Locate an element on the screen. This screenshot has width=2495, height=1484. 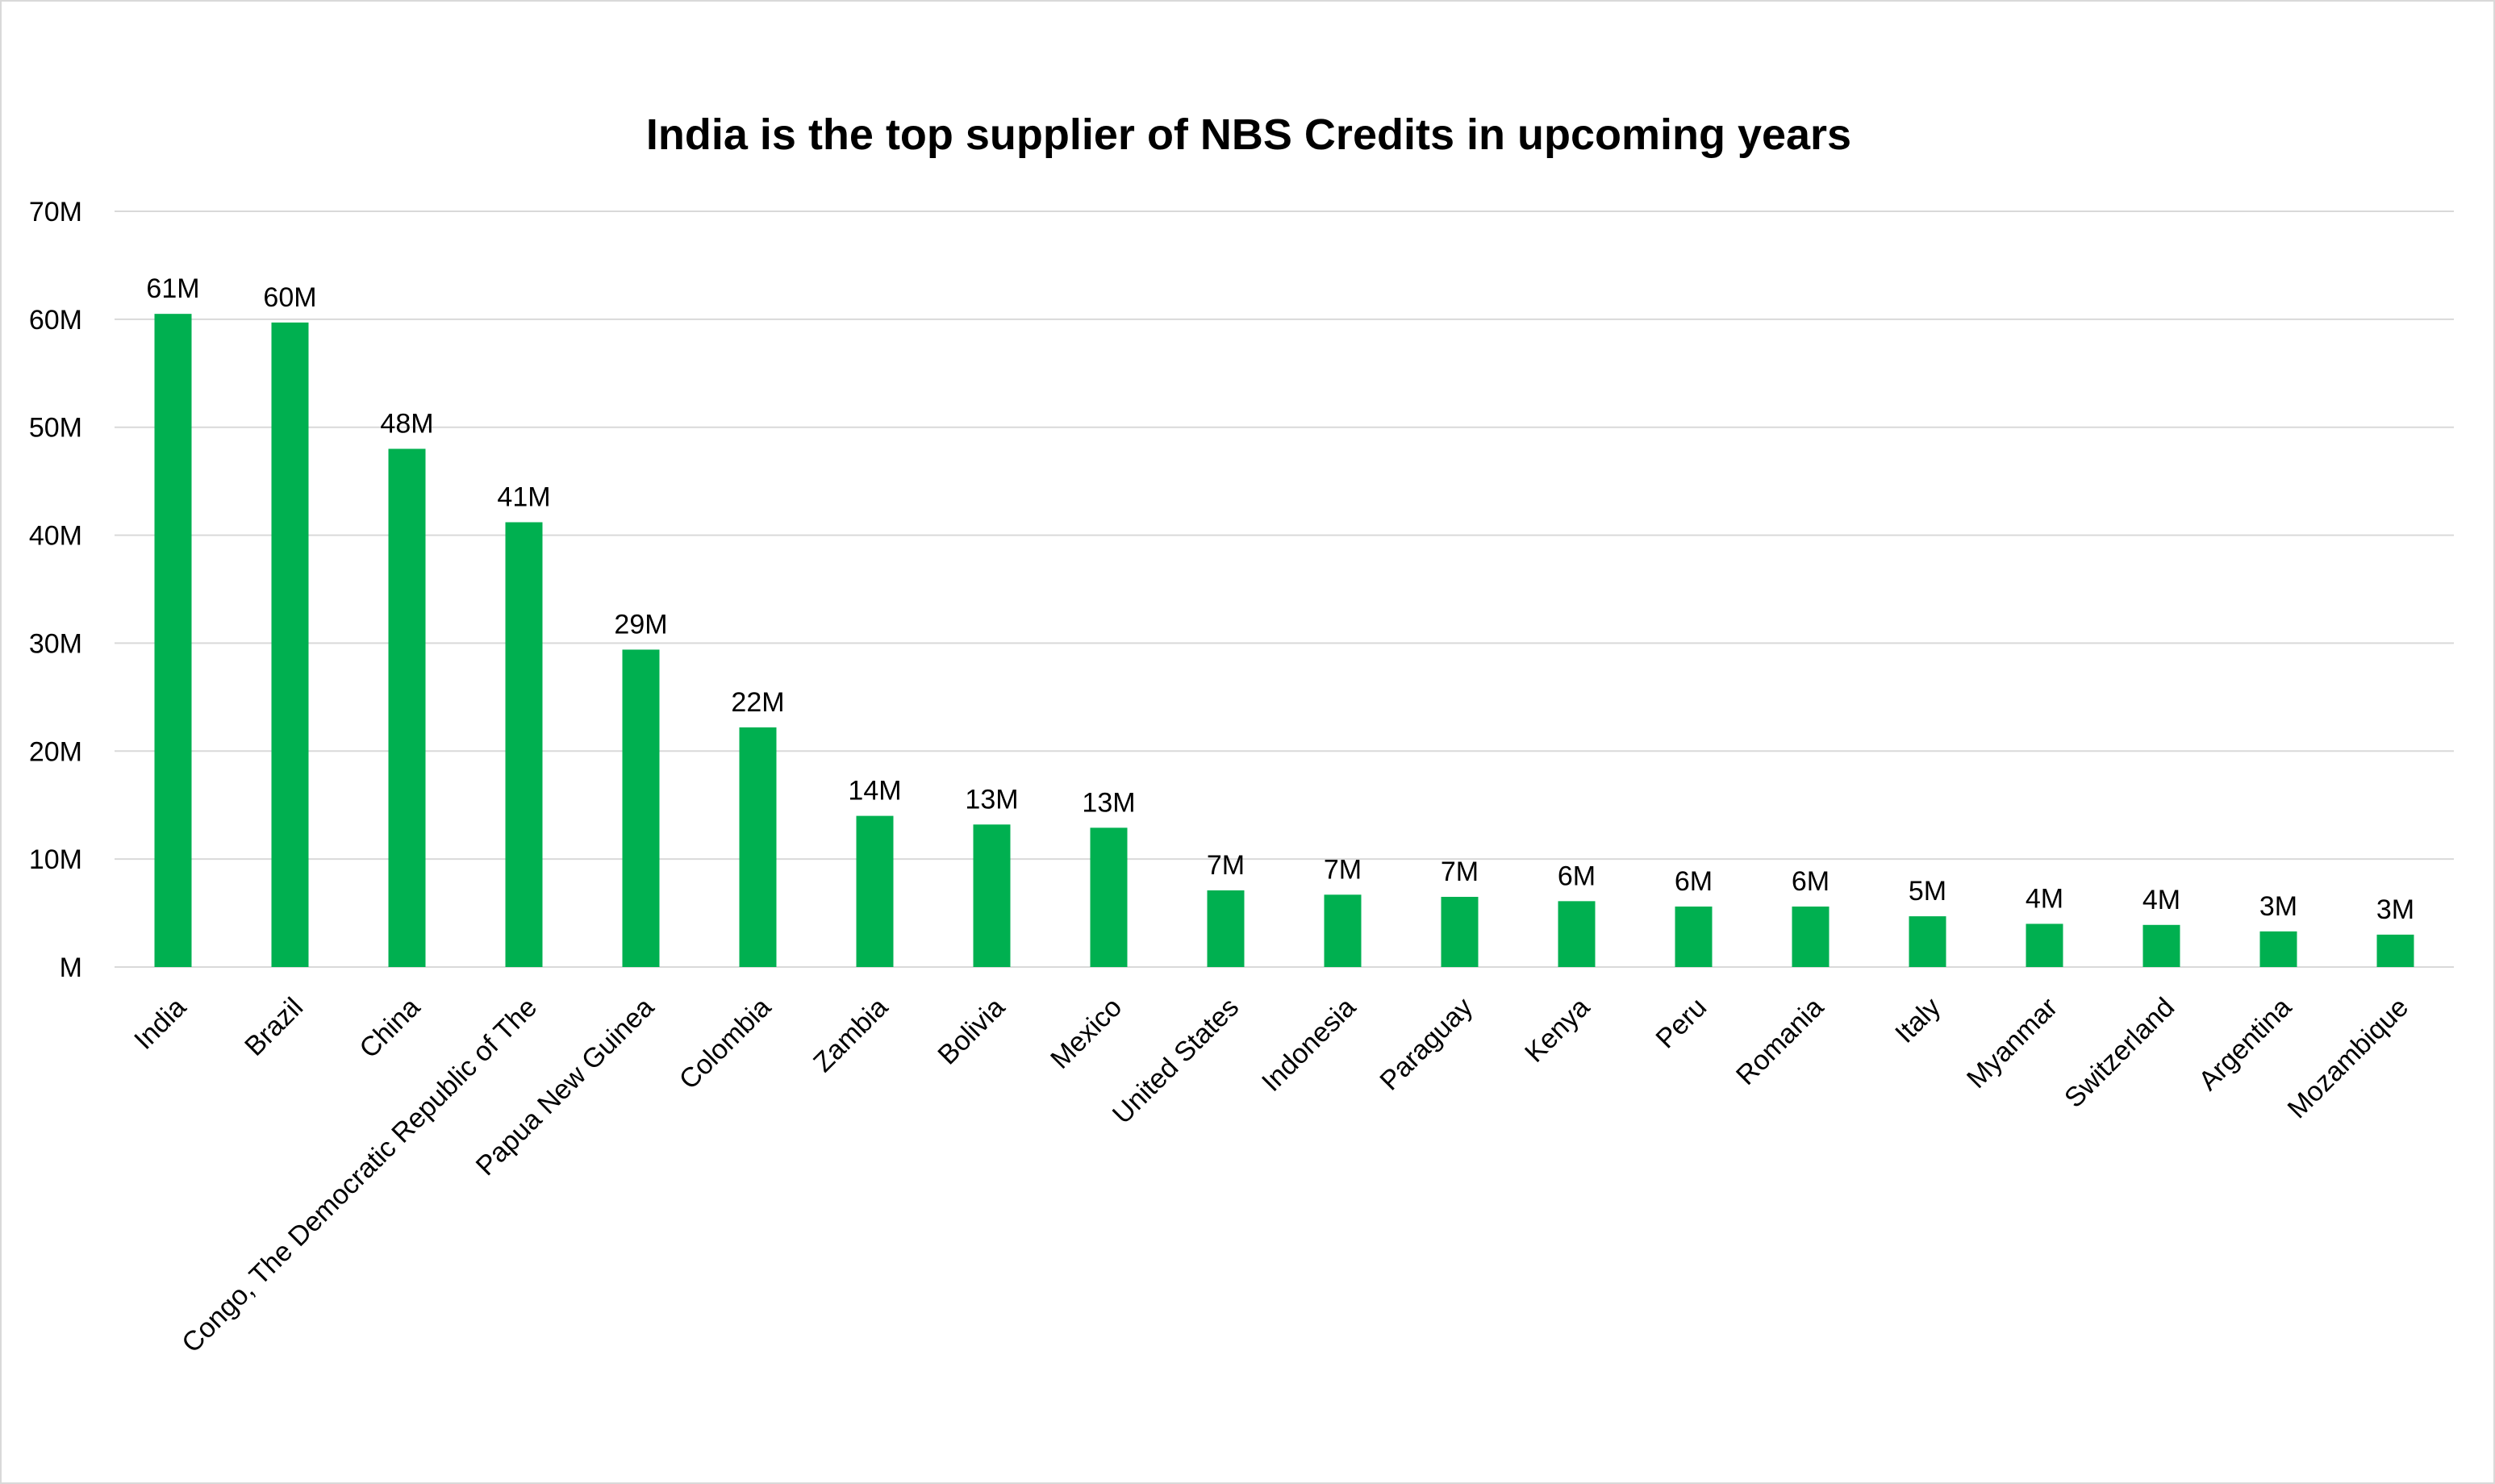
y-tick-label: 40M is located at coordinates (55, 536).